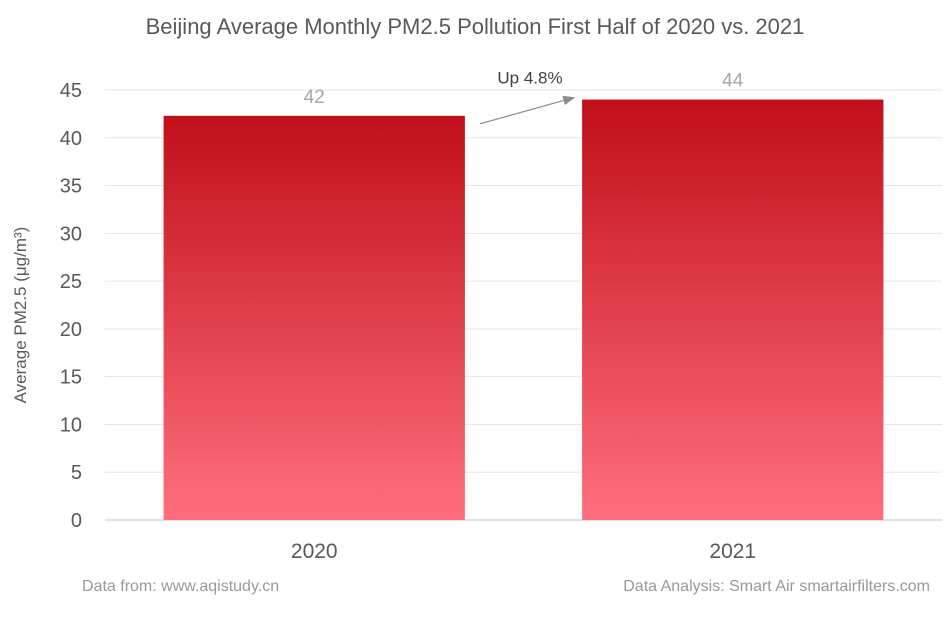 The width and height of the screenshot is (950, 618). Describe the element at coordinates (732, 551) in the screenshot. I see `x-tick-label-2021: 2021` at that location.